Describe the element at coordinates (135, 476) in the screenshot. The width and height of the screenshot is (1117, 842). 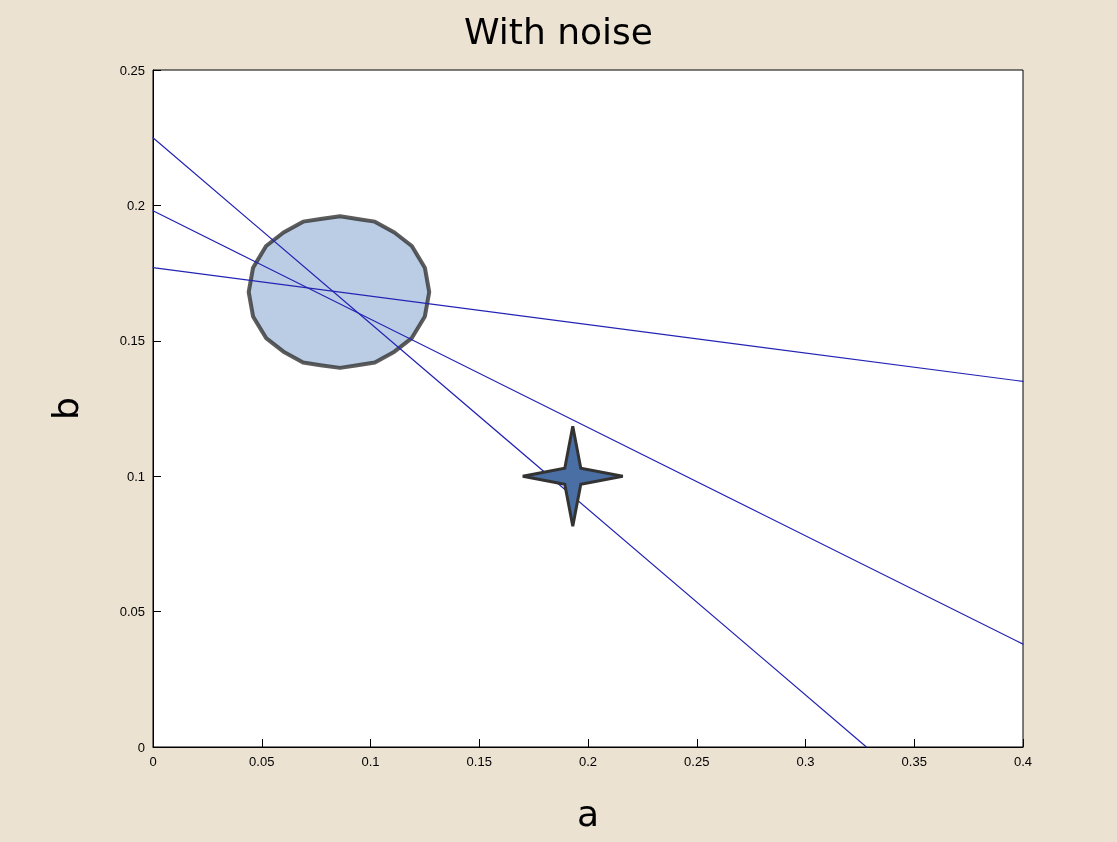
I see `y-tick-label: 0.1` at that location.